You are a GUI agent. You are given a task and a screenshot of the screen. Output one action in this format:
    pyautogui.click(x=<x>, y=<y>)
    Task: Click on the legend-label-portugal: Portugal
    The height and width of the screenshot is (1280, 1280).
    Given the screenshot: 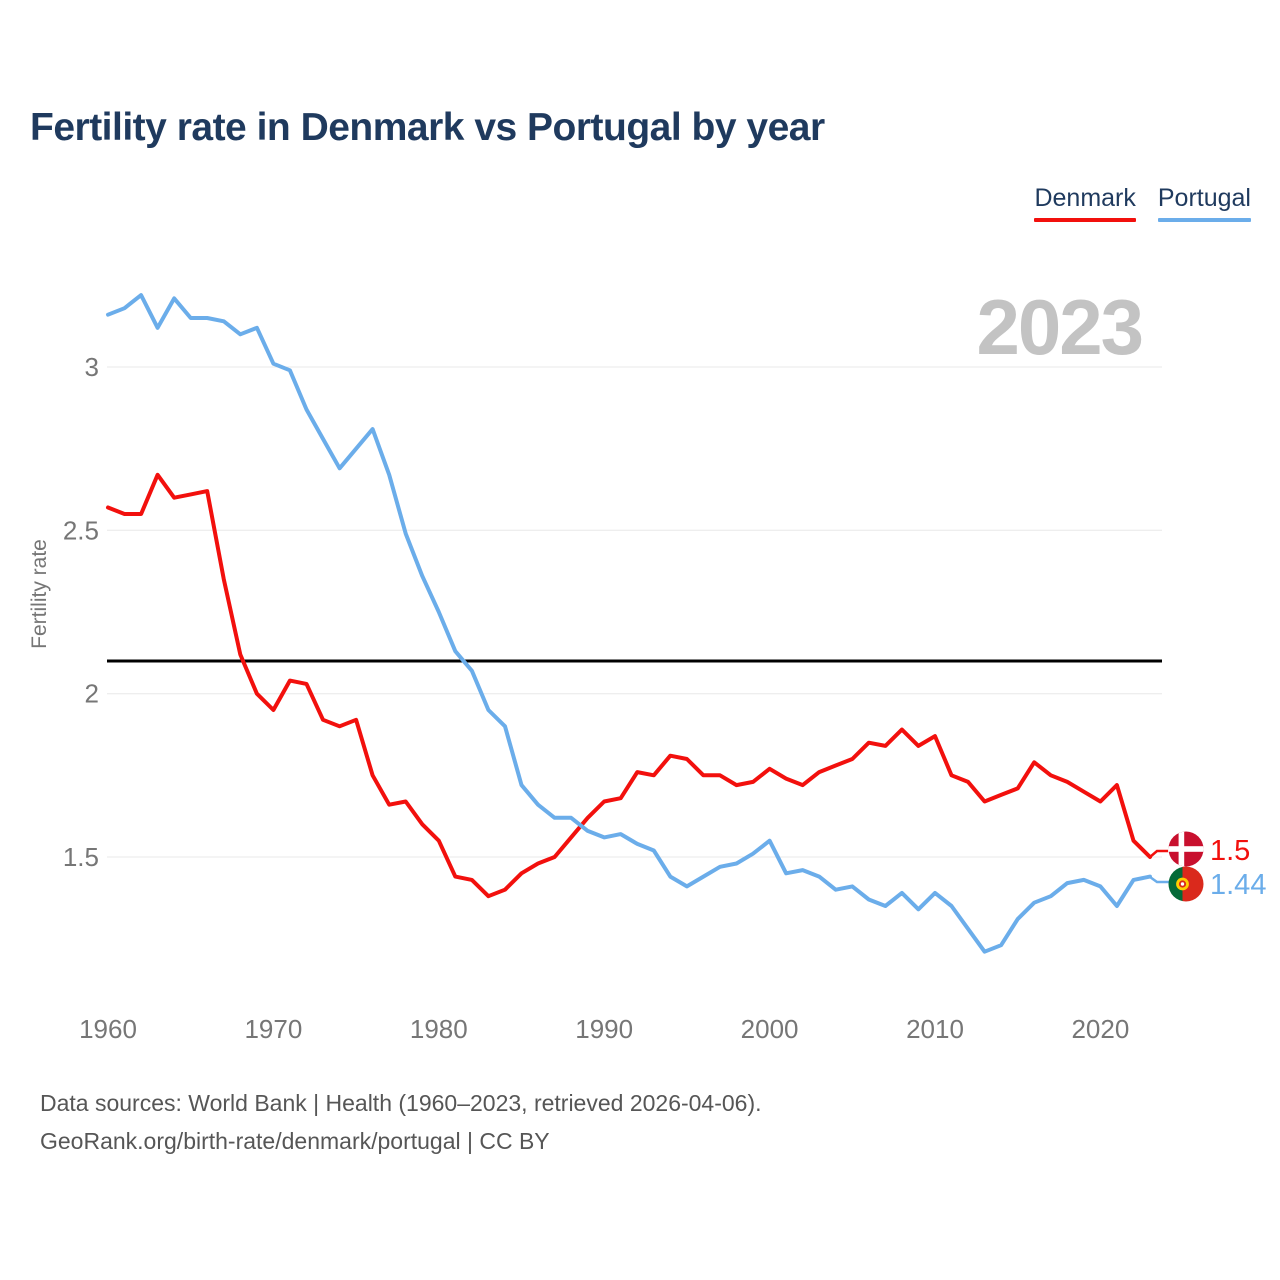 What is the action you would take?
    pyautogui.click(x=1204, y=198)
    